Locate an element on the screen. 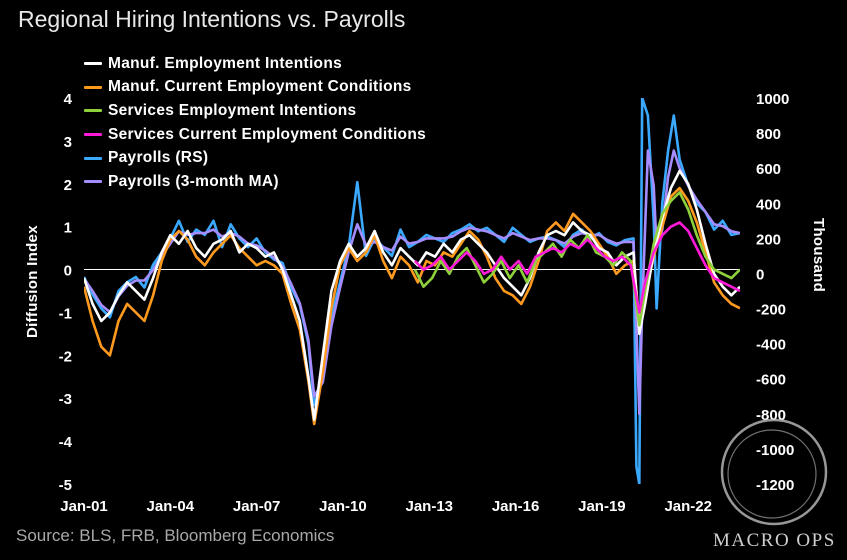  y-tick-label-left: -4 is located at coordinates (66, 442).